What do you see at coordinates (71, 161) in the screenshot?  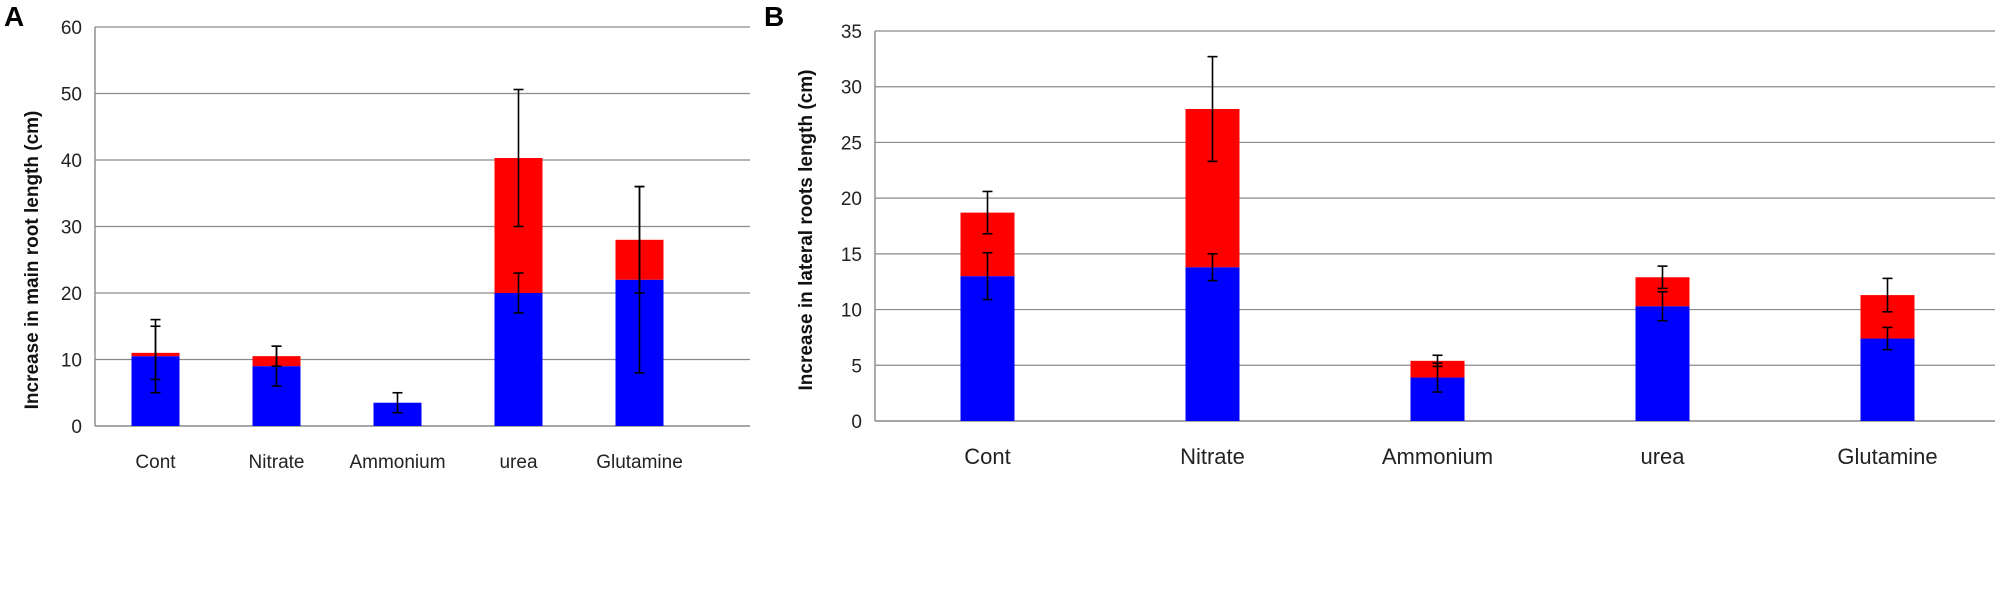 I see `y-tick-label: 40` at bounding box center [71, 161].